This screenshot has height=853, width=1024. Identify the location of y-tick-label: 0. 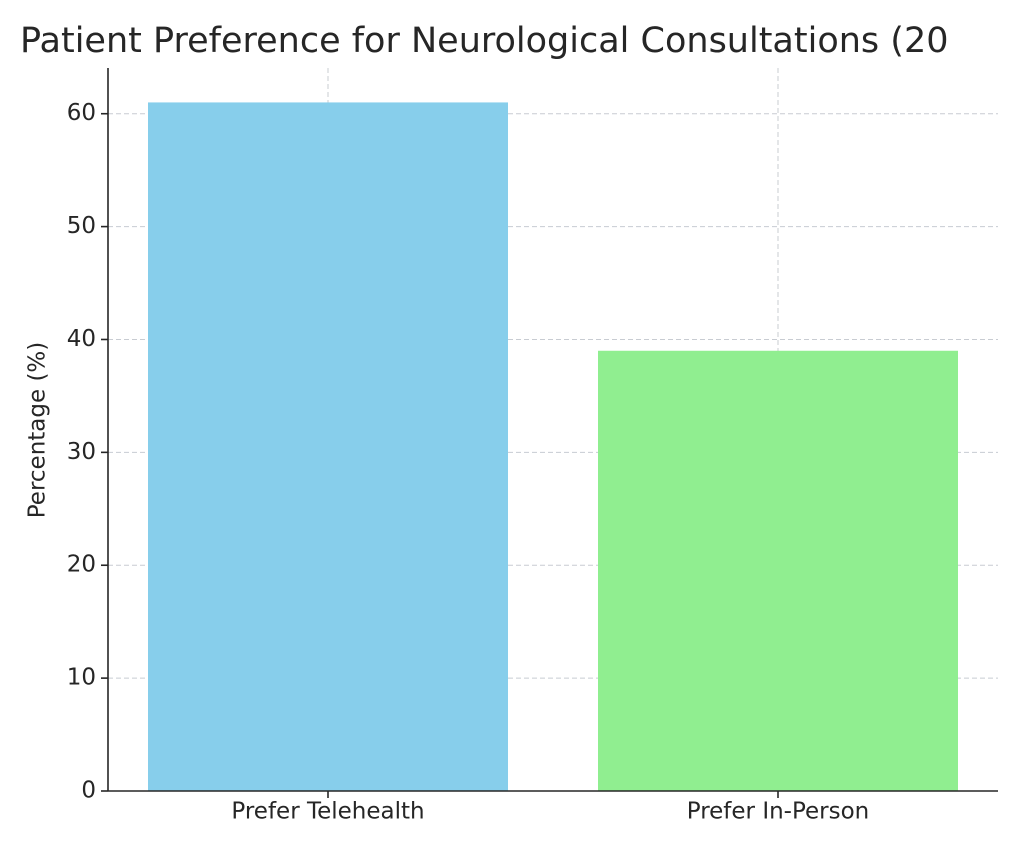
(88, 791).